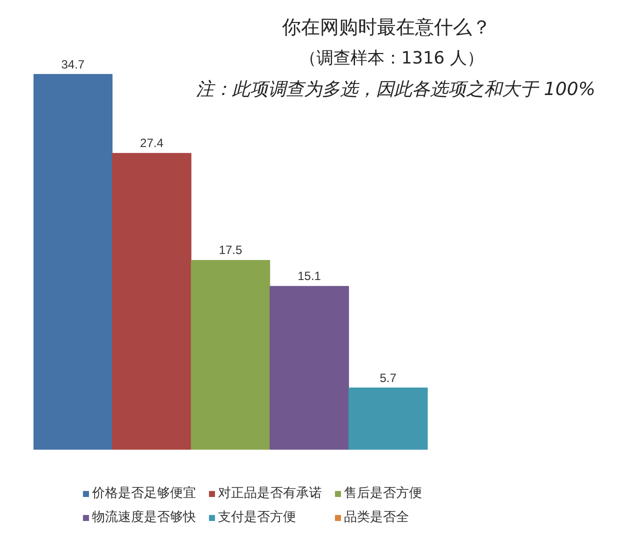 The image size is (632, 541). Describe the element at coordinates (144, 494) in the screenshot. I see `legend-label: 价格是否足够便宜` at that location.